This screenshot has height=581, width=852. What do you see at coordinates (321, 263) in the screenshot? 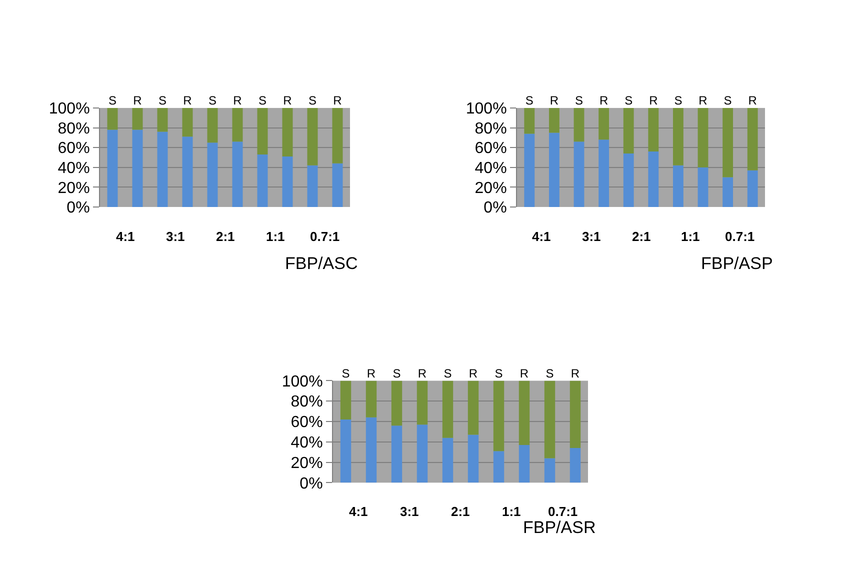
I see `x-axis-title: FBP/ASC` at bounding box center [321, 263].